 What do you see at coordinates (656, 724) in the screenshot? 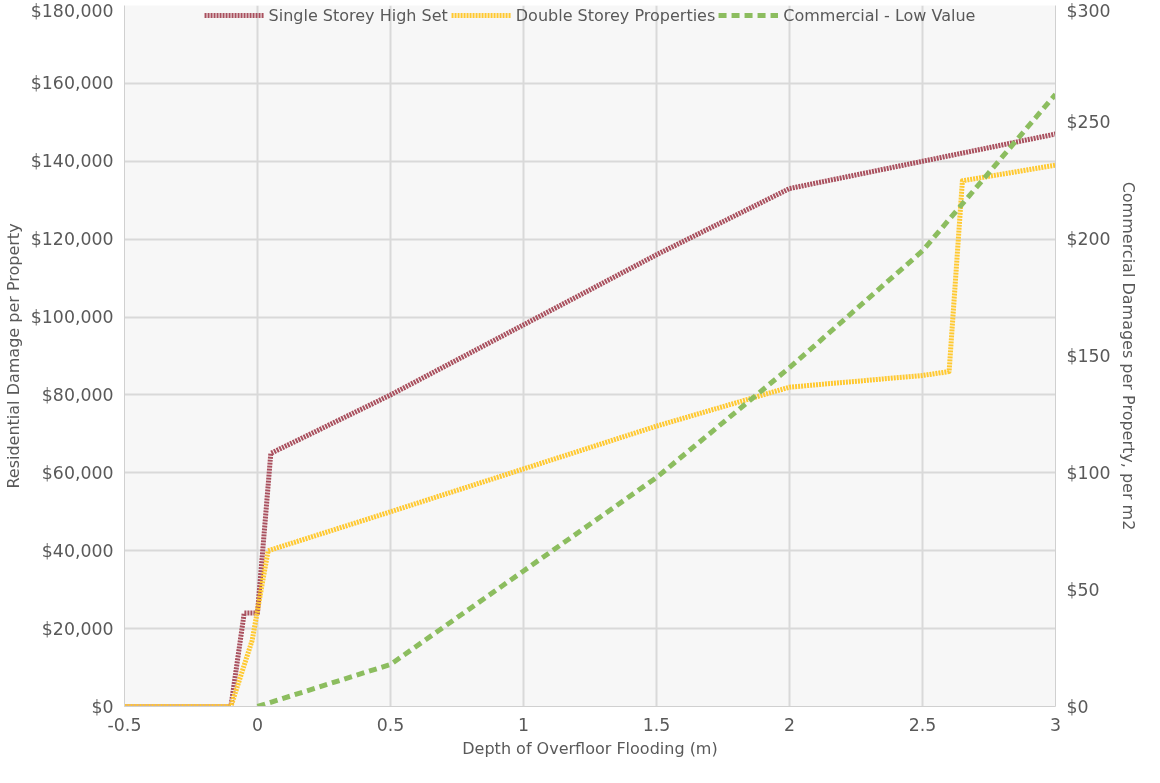
I see `x-tick-label: 1.5` at bounding box center [656, 724].